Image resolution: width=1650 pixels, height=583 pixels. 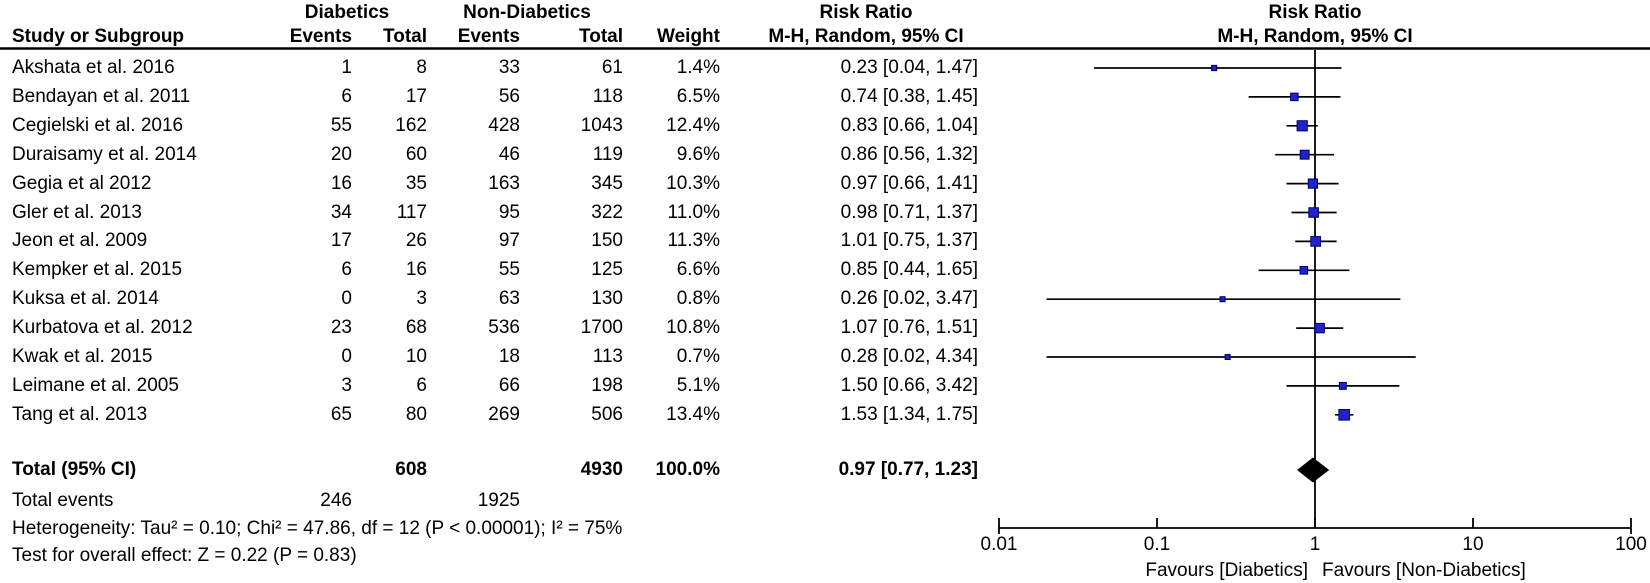 What do you see at coordinates (346, 356) in the screenshot?
I see `study-d-events: 0` at bounding box center [346, 356].